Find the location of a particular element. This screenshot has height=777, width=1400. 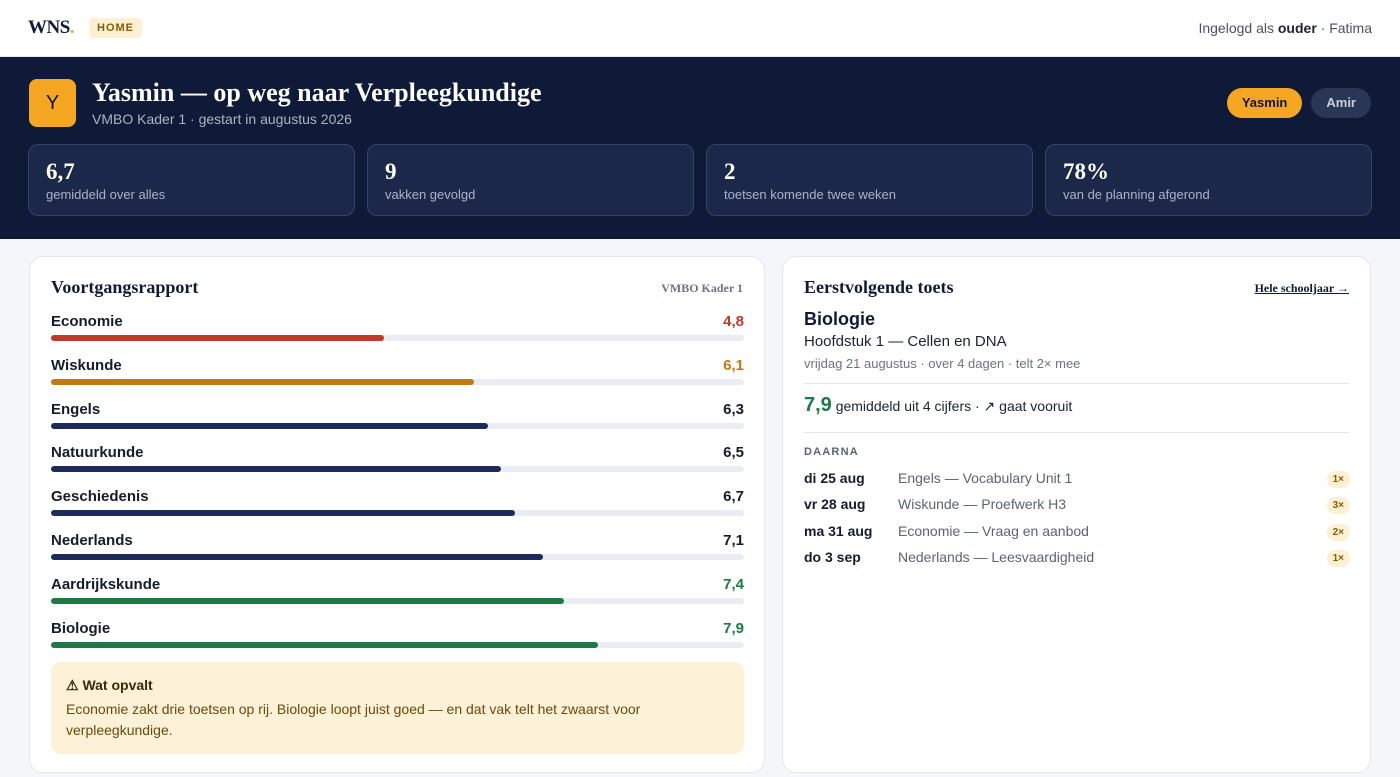

test-description: Engels — Vocabulary Unit 1 is located at coordinates (985, 478).